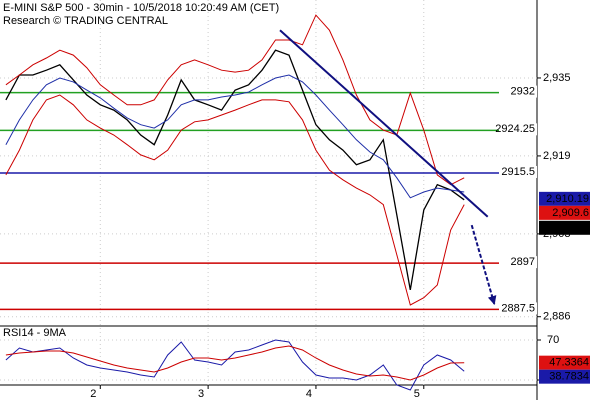 The width and height of the screenshot is (590, 400). I want to click on level-label: 2887.5, so click(518, 308).